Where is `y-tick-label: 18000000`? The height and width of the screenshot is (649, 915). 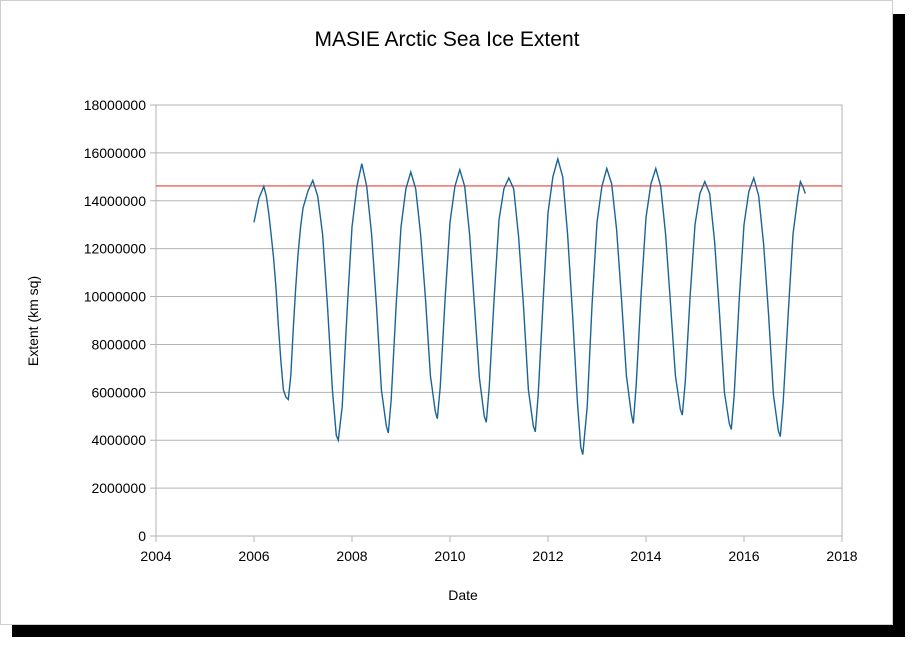 y-tick-label: 18000000 is located at coordinates (115, 105).